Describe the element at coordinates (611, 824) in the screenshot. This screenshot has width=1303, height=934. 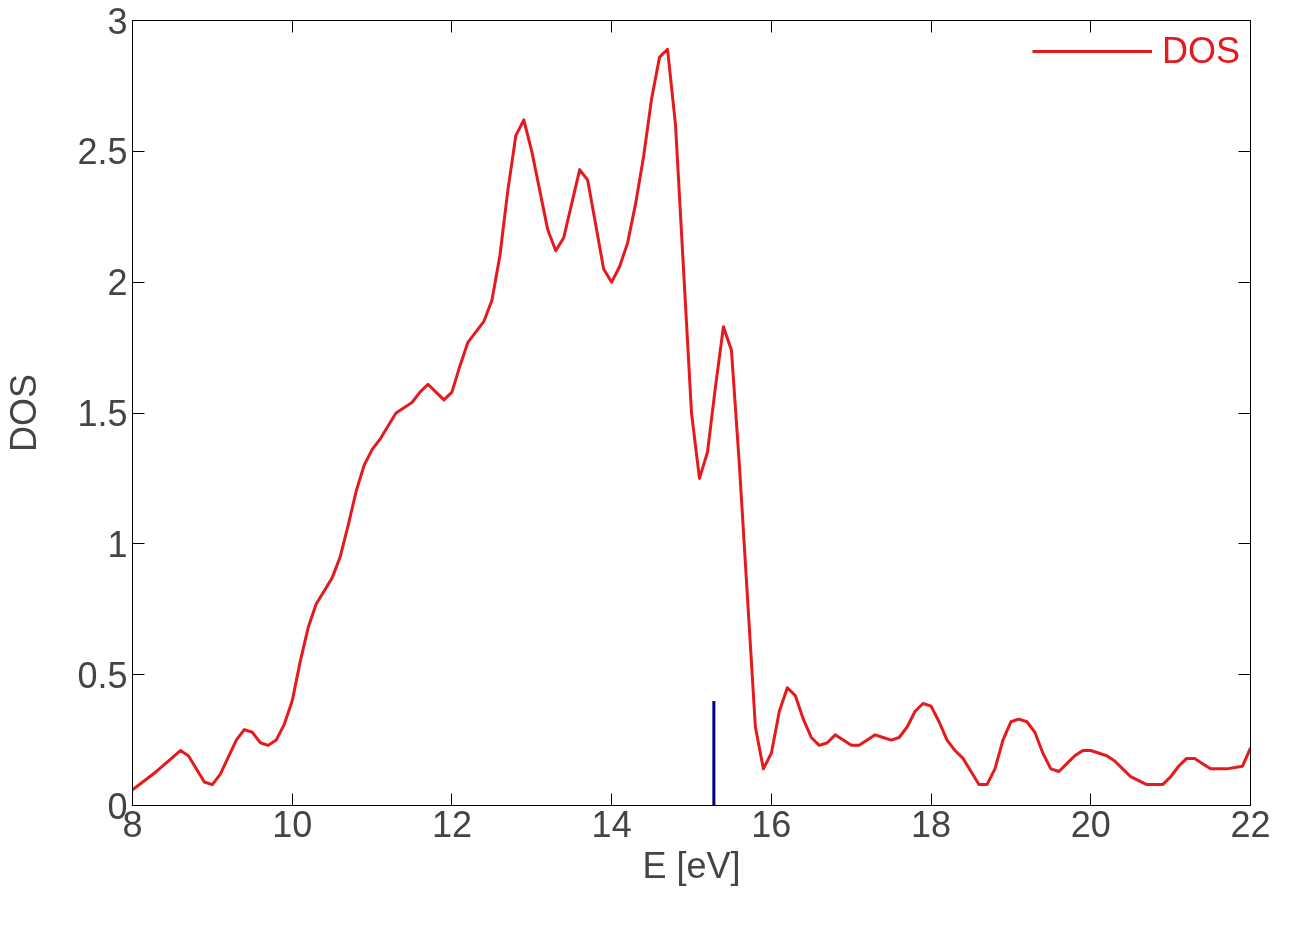
I see `x-tick-label: 14` at that location.